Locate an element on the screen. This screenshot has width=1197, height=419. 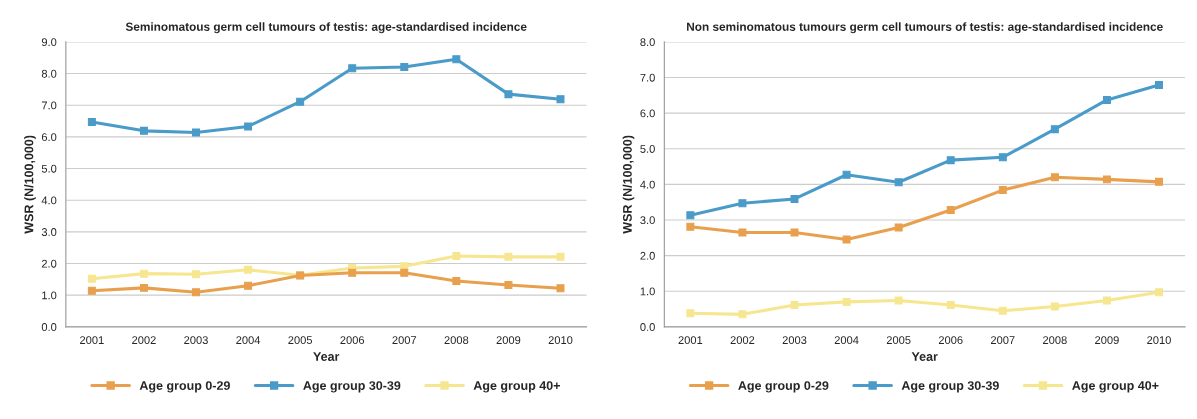
y-tick-label: 2.0 is located at coordinates (647, 255).